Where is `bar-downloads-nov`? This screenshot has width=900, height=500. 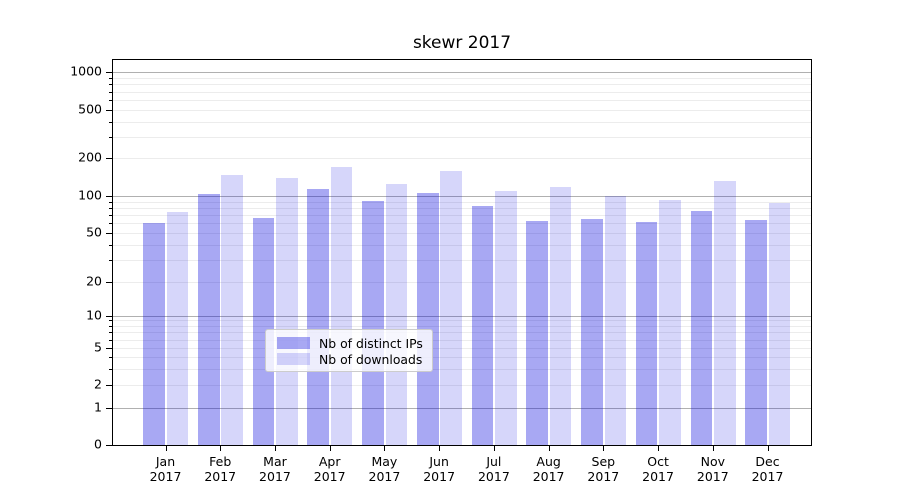
bar-downloads-nov is located at coordinates (725, 313).